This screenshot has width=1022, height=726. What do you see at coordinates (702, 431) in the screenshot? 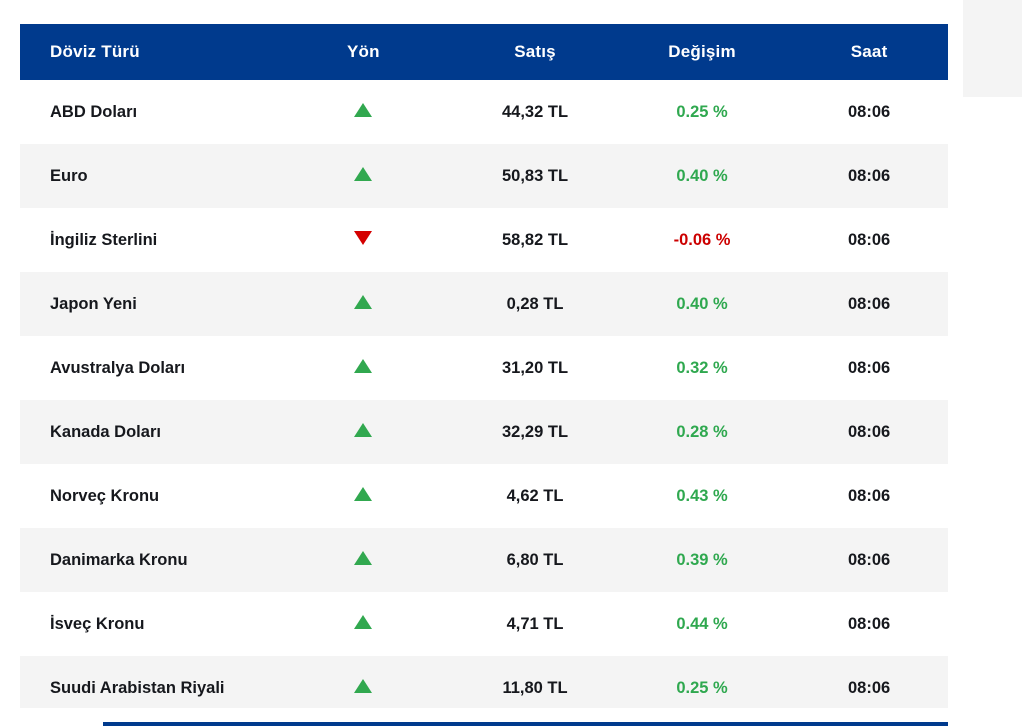
I see `change-value: 0.28 %` at bounding box center [702, 431].